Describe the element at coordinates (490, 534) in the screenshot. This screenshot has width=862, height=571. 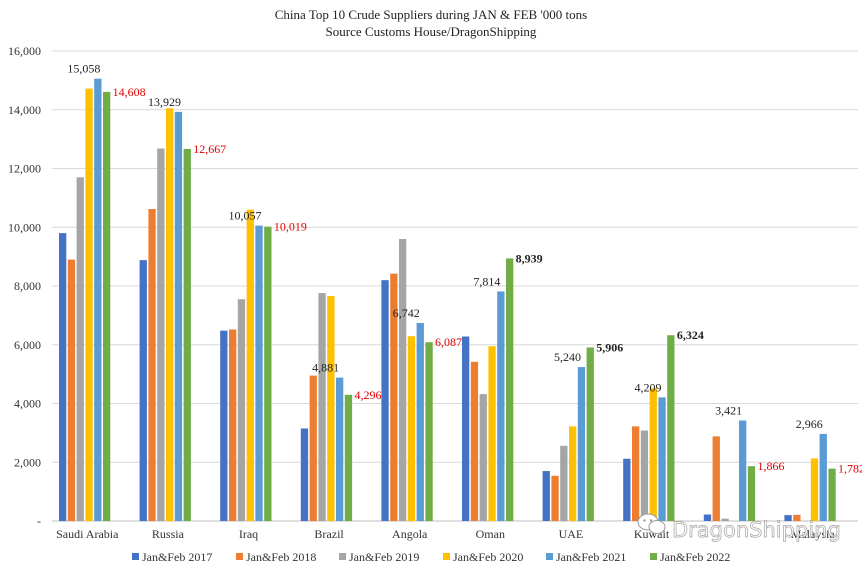
I see `x-tick-label: Oman` at that location.